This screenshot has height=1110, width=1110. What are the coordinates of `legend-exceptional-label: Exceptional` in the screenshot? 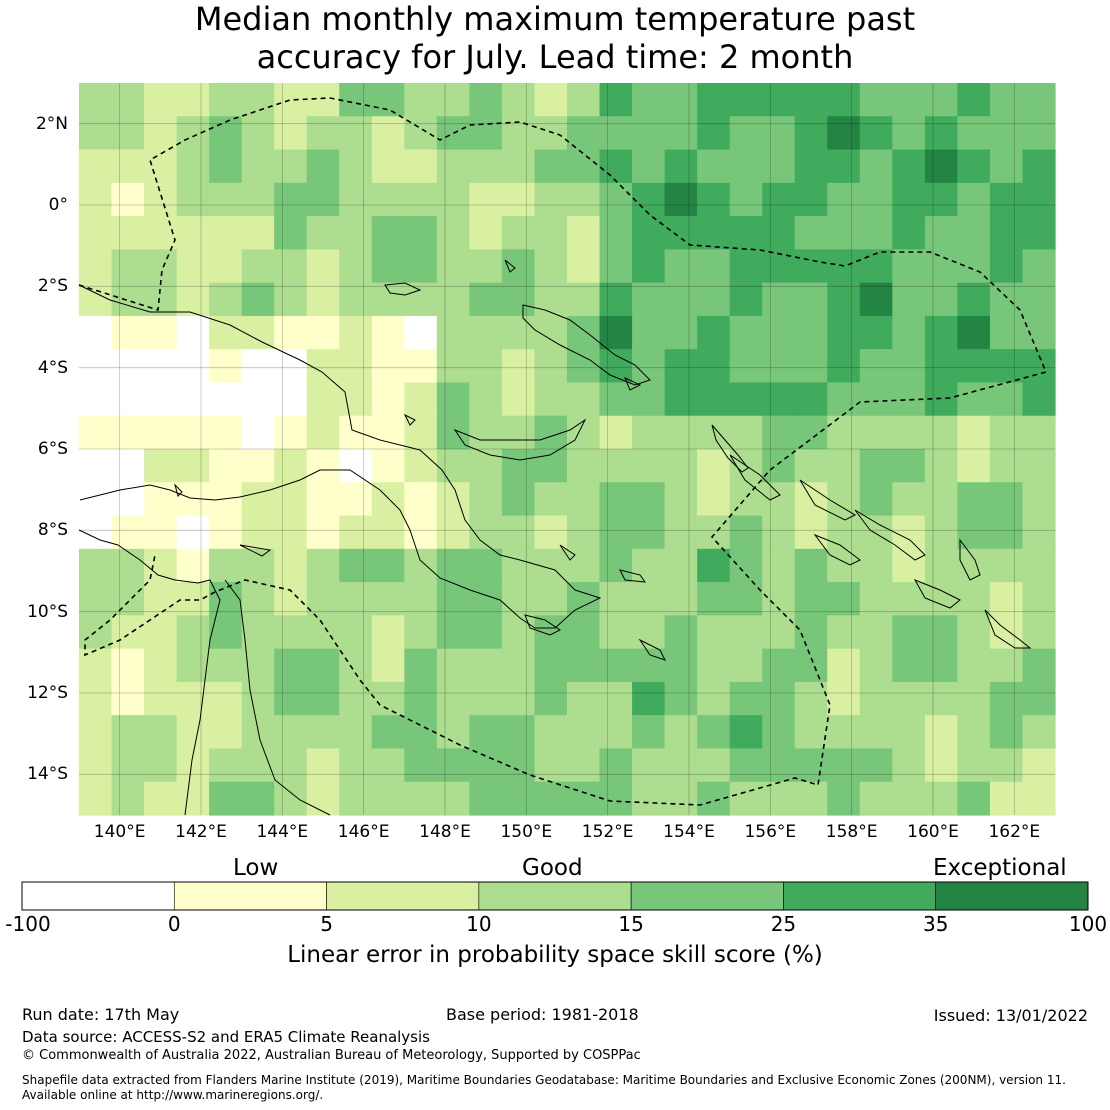 It's located at (1000, 868).